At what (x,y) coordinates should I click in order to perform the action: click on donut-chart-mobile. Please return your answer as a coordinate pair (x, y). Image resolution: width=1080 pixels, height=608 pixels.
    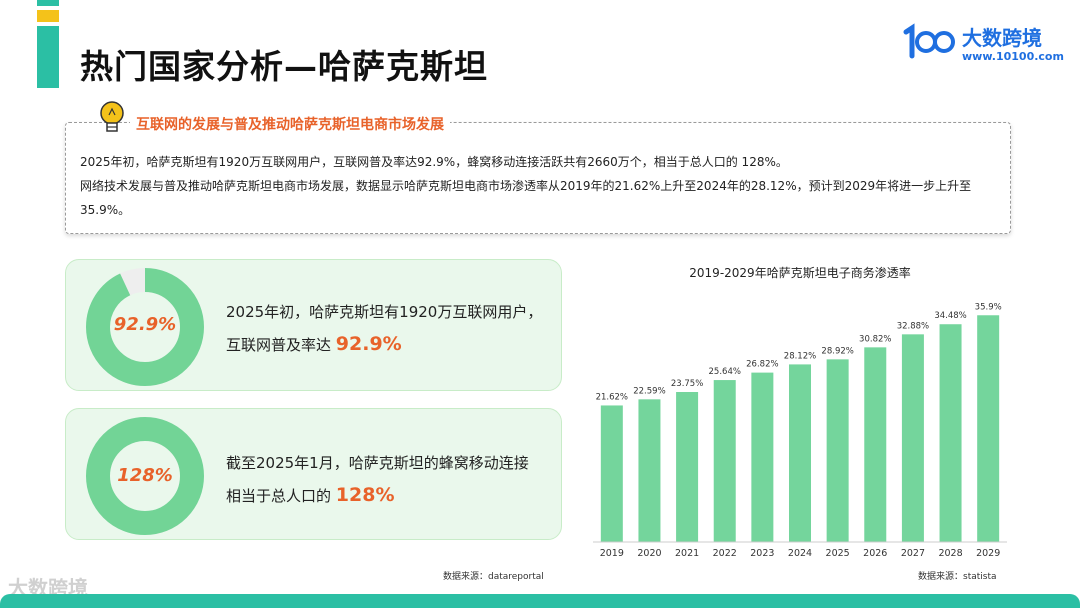
    Looking at the image, I should click on (145, 476).